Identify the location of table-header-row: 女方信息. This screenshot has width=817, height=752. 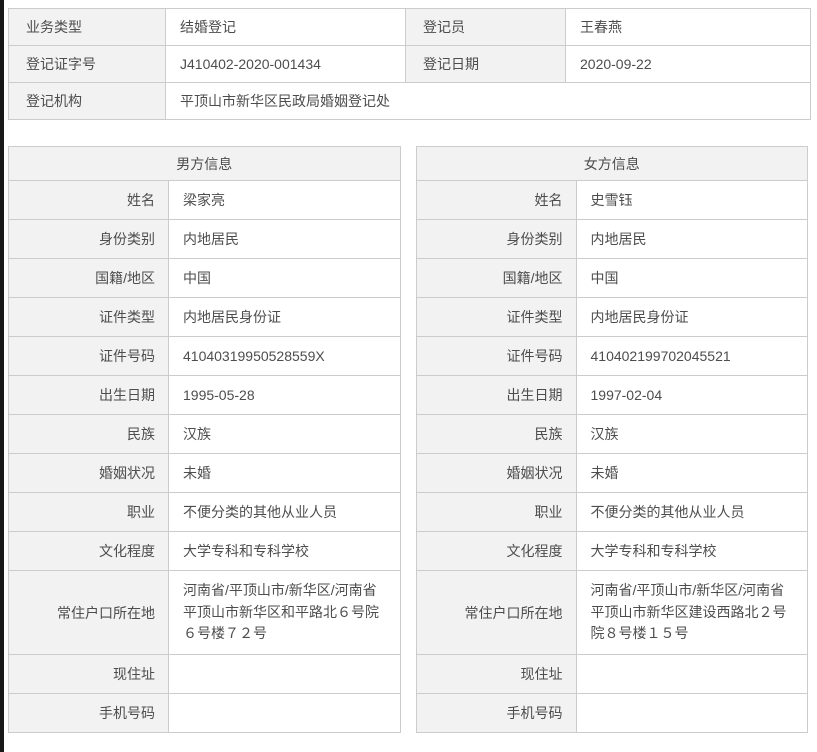
(611, 163).